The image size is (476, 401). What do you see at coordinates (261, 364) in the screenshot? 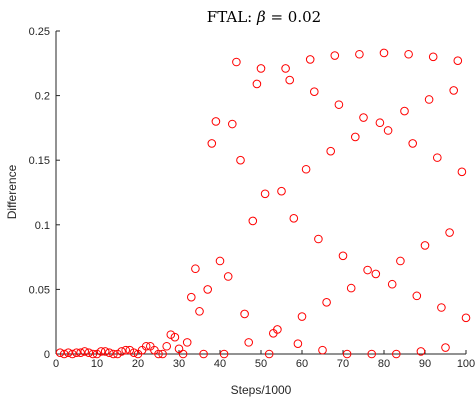
I see `x-tick-label: 50` at bounding box center [261, 364].